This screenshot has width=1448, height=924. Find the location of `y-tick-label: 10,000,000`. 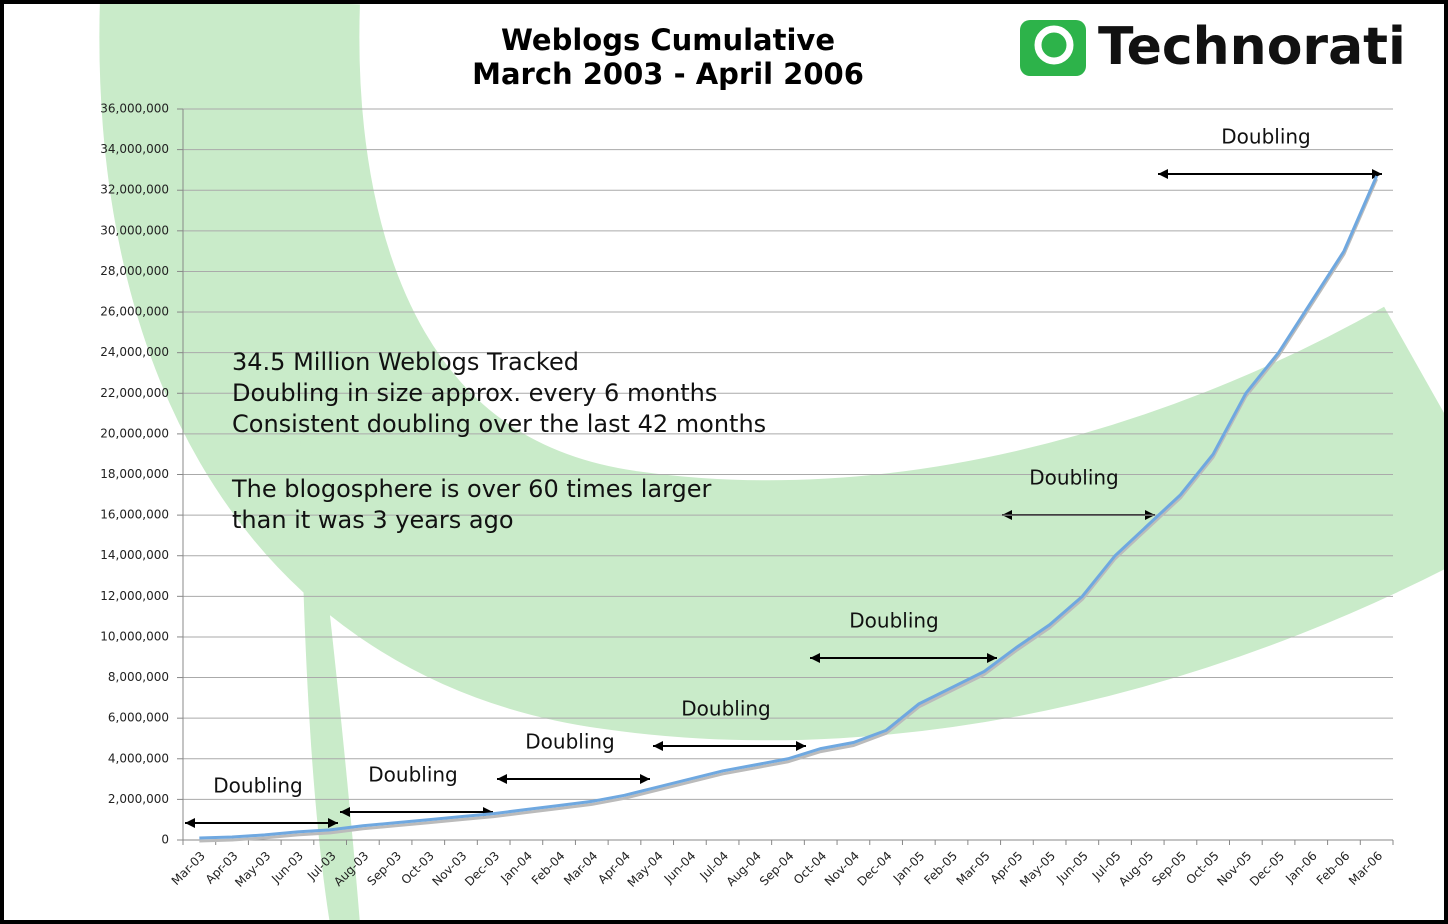

y-tick-label: 10,000,000 is located at coordinates (134, 636).